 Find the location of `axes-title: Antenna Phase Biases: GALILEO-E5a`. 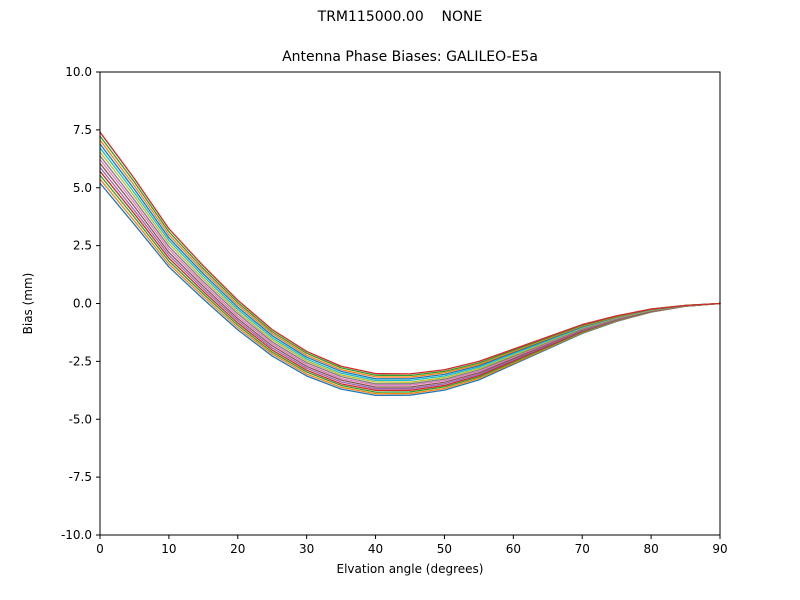

axes-title: Antenna Phase Biases: GALILEO-E5a is located at coordinates (410, 57).